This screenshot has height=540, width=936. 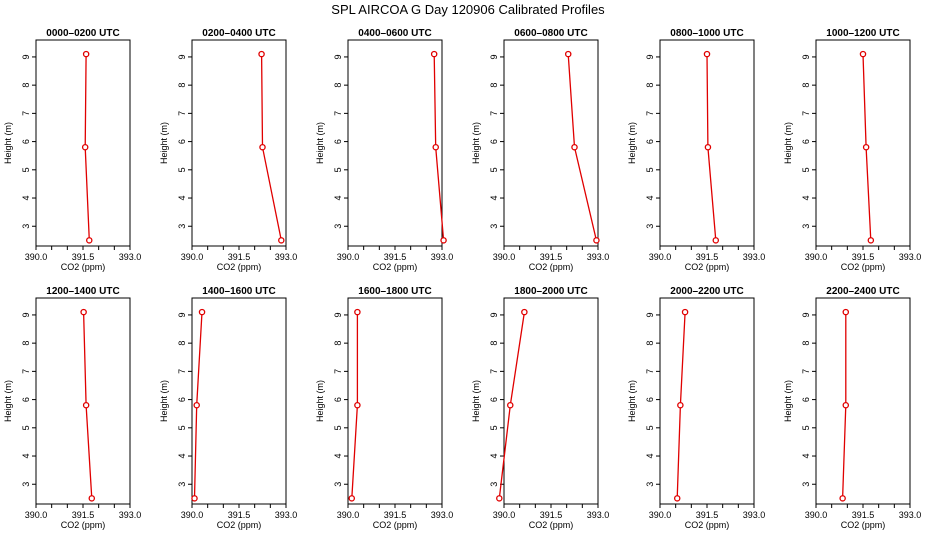 What do you see at coordinates (862, 291) in the screenshot?
I see `panel-title: 2200–2400 UTC` at bounding box center [862, 291].